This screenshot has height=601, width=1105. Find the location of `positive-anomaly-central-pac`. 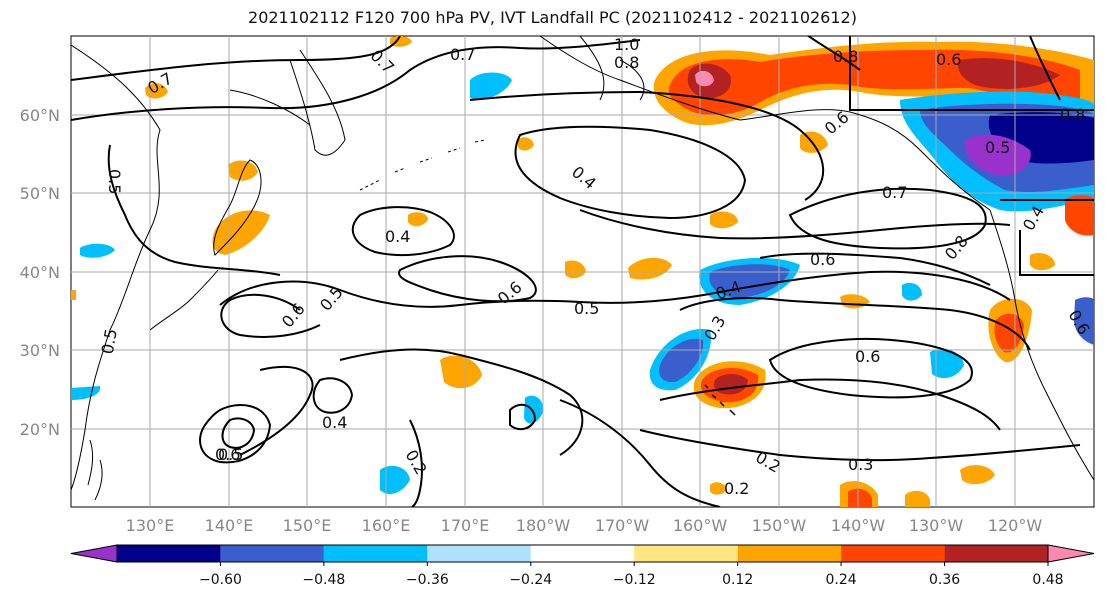

positive-anomaly-central-pac is located at coordinates (461, 372).